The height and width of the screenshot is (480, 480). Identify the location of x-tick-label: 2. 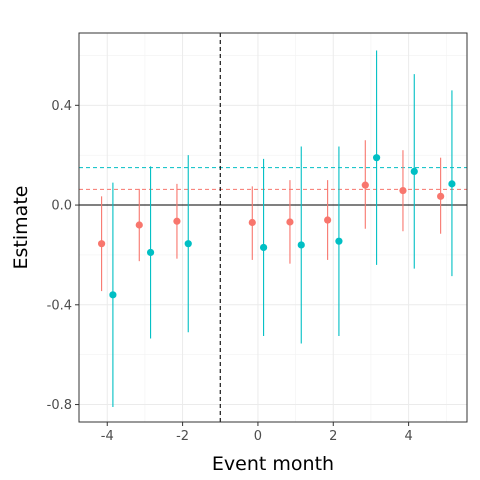
(333, 436).